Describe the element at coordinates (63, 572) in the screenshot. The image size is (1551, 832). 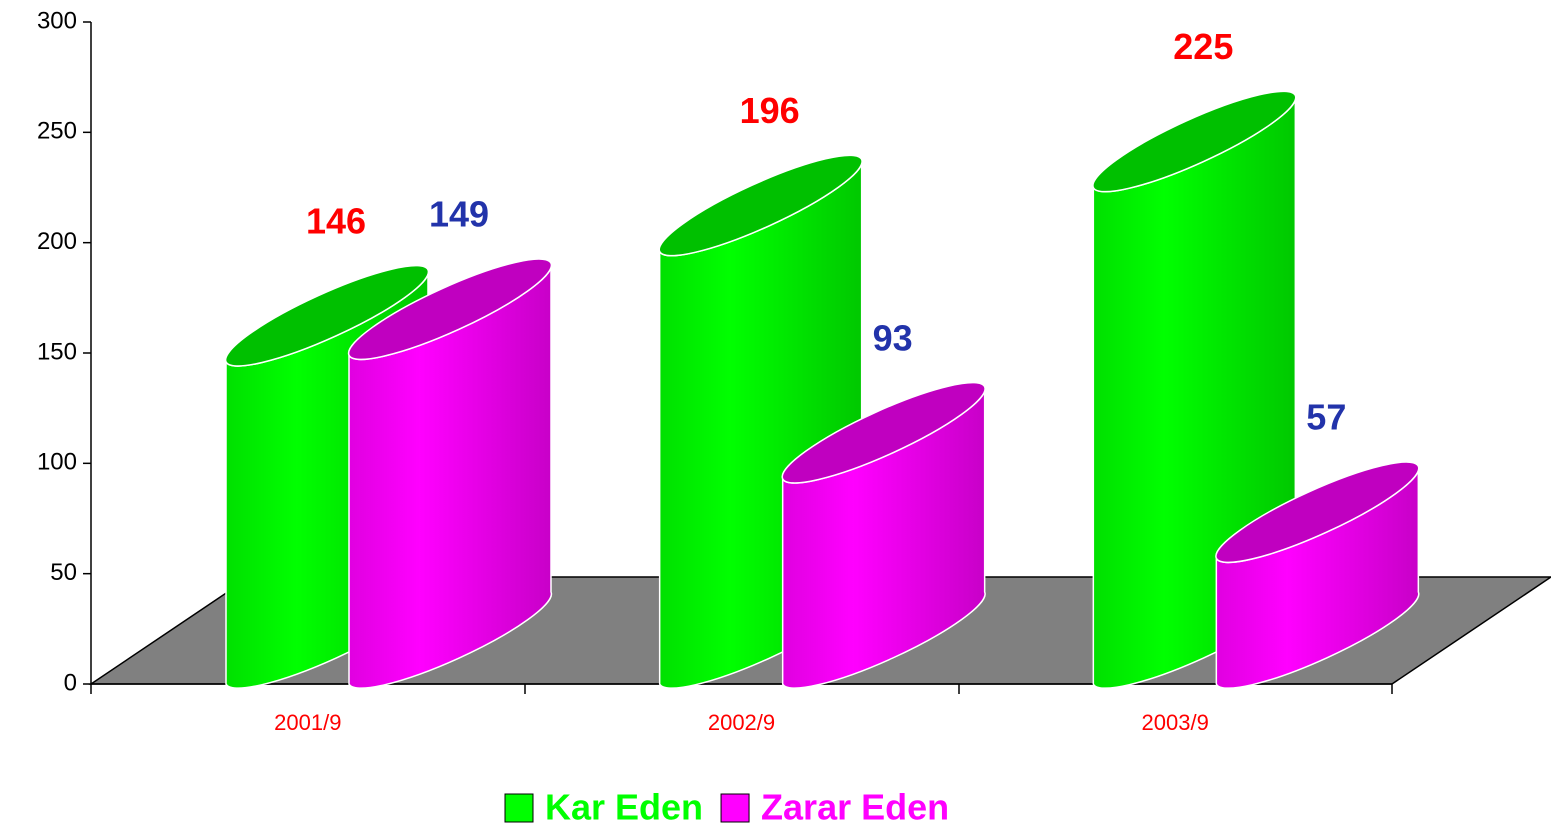
I see `y-tick-label: 50` at that location.